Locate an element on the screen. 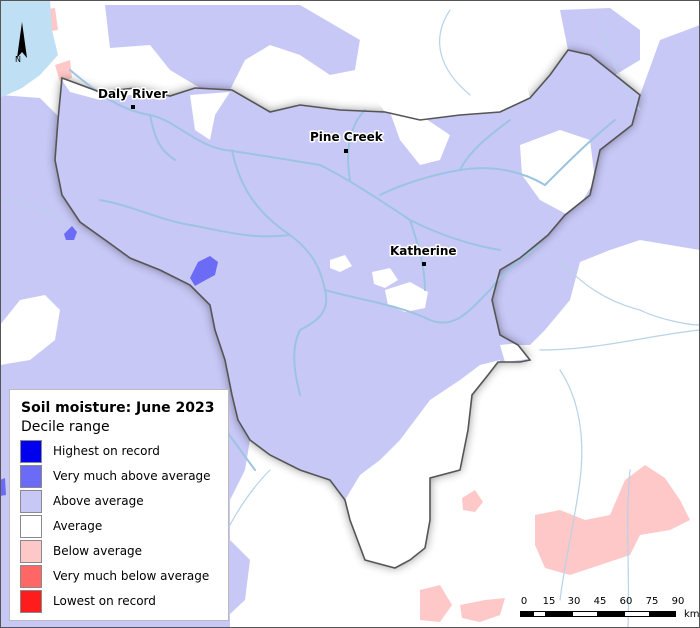 This screenshot has height=628, width=700. town-pine-creek: Pine Creek is located at coordinates (347, 141).